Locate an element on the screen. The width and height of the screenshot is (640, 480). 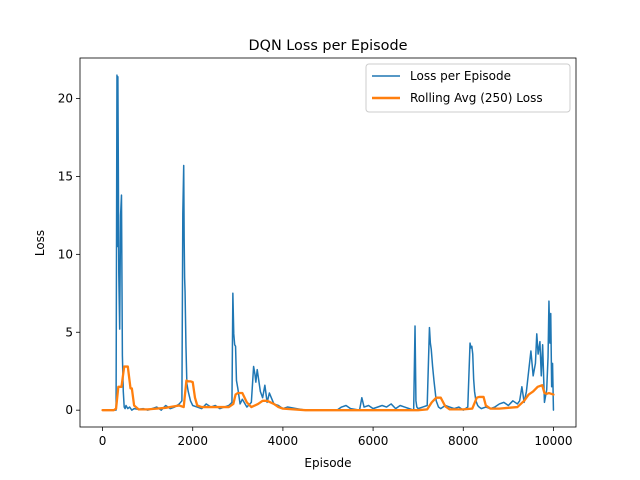
legend-label-rolling-avg: Rolling Avg (250) Loss is located at coordinates (476, 98).